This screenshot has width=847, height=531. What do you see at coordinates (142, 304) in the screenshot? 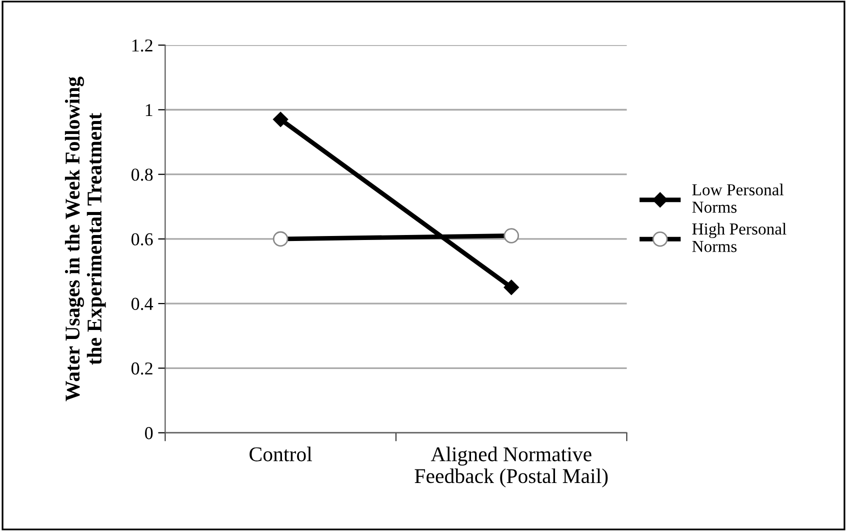
I see `y-tick-label: 0.4` at bounding box center [142, 304].